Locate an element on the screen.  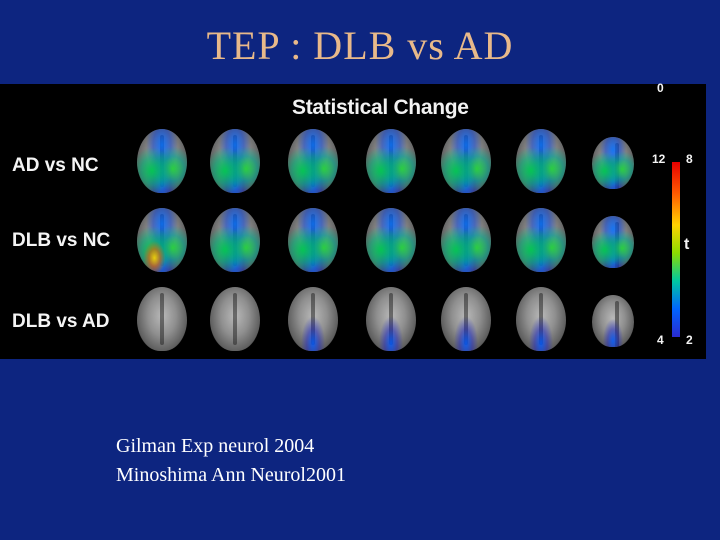
scale-right-top: 8 is located at coordinates (689, 159).